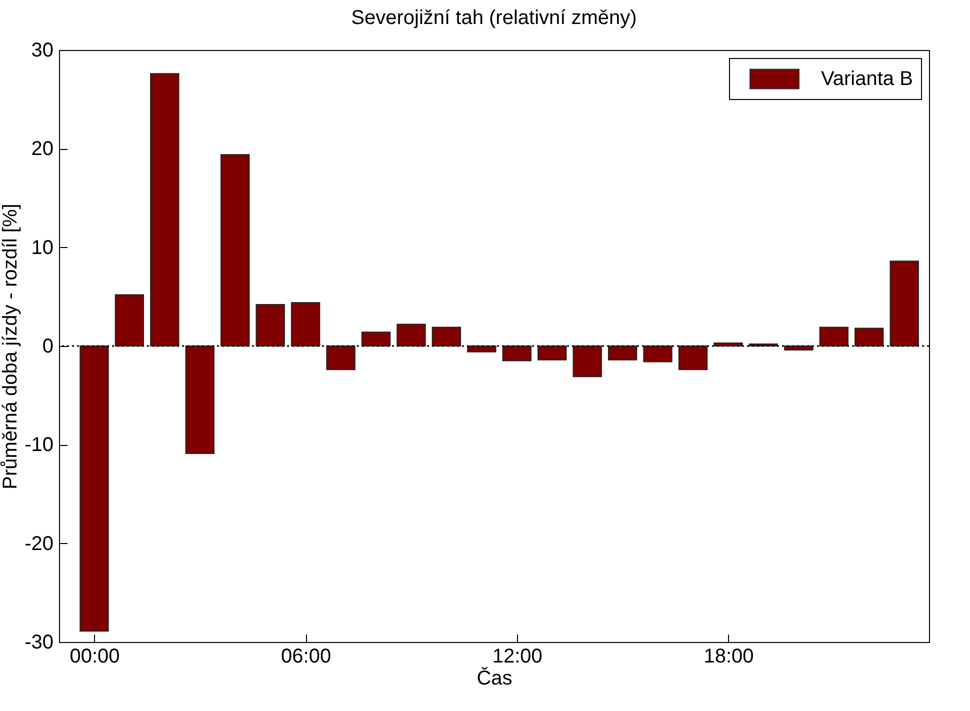  I want to click on y-tick-label: 0, so click(48, 347).